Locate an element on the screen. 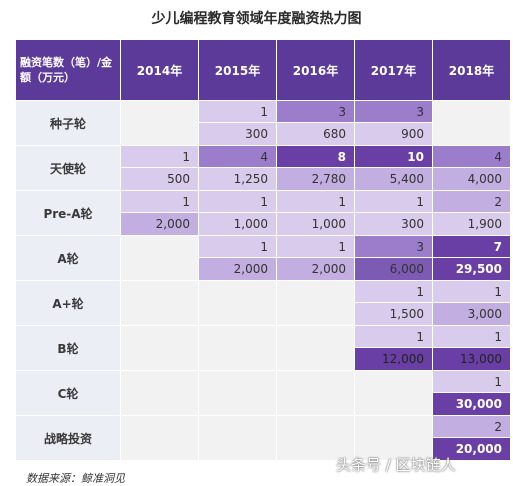 Image resolution: width=513 pixels, height=486 pixels. amount-cell: 500 is located at coordinates (159, 179).